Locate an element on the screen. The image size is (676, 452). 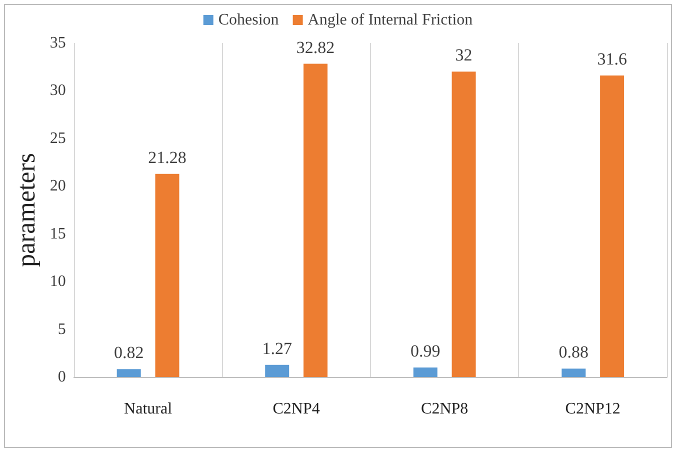
data-label: 21.28 is located at coordinates (167, 157).